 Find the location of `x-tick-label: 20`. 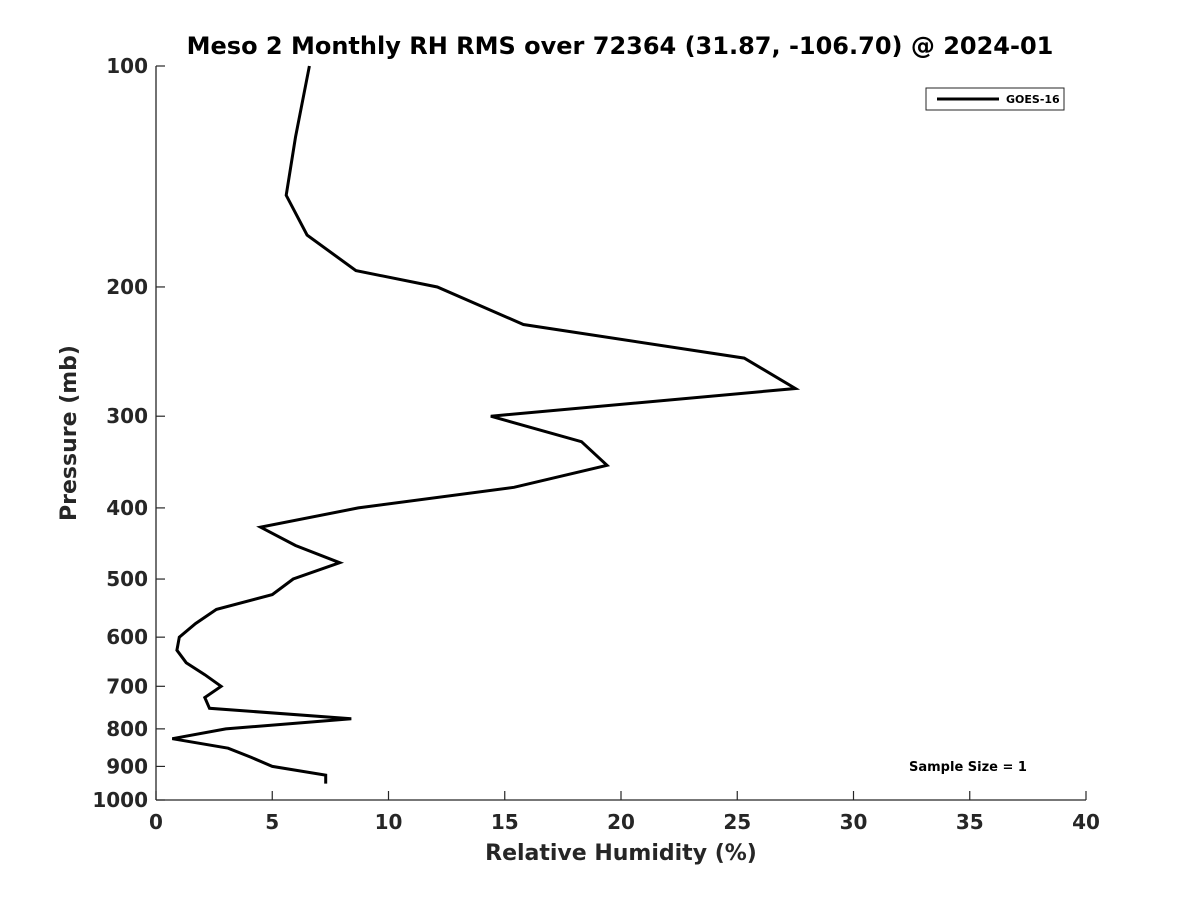

x-tick-label: 20 is located at coordinates (621, 822).